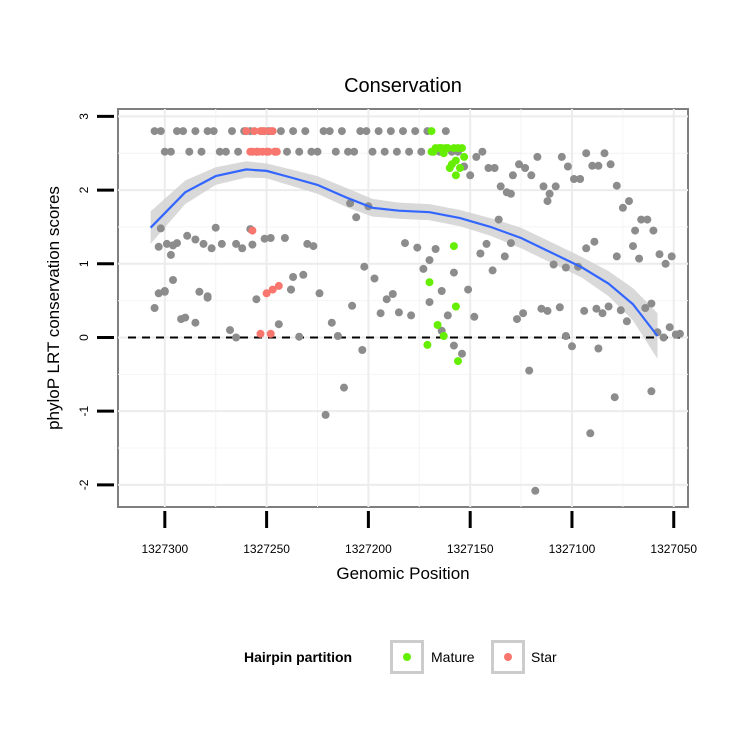 This screenshot has height=750, width=750. Describe the element at coordinates (84, 116) in the screenshot. I see `y-tick-label: 3` at that location.